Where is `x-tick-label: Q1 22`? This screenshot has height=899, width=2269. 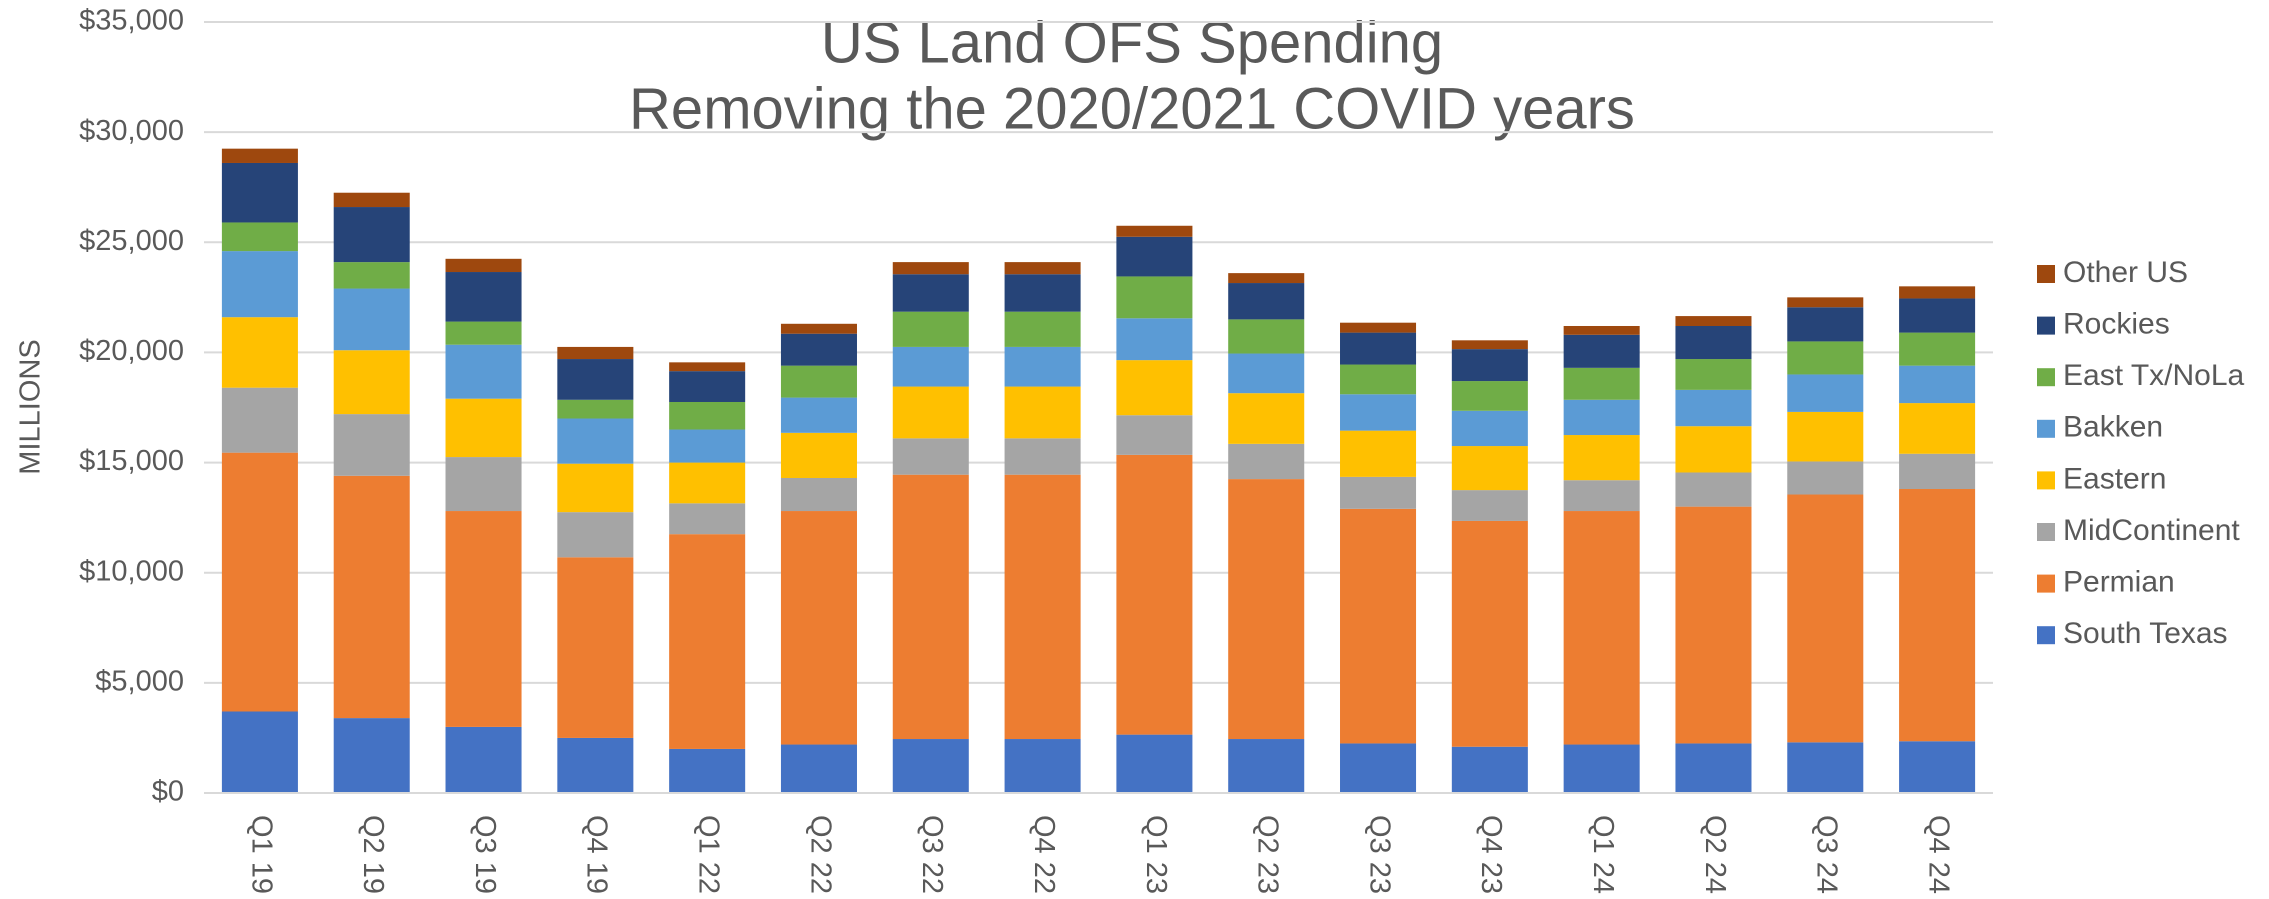 x-tick-label: Q1 22 is located at coordinates (709, 854).